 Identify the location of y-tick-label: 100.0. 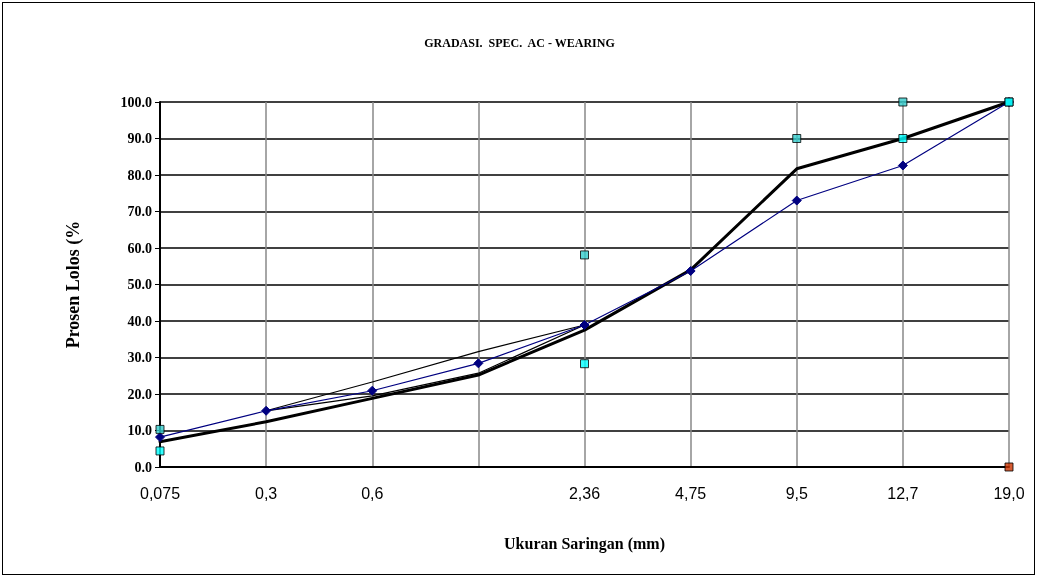
(136, 102).